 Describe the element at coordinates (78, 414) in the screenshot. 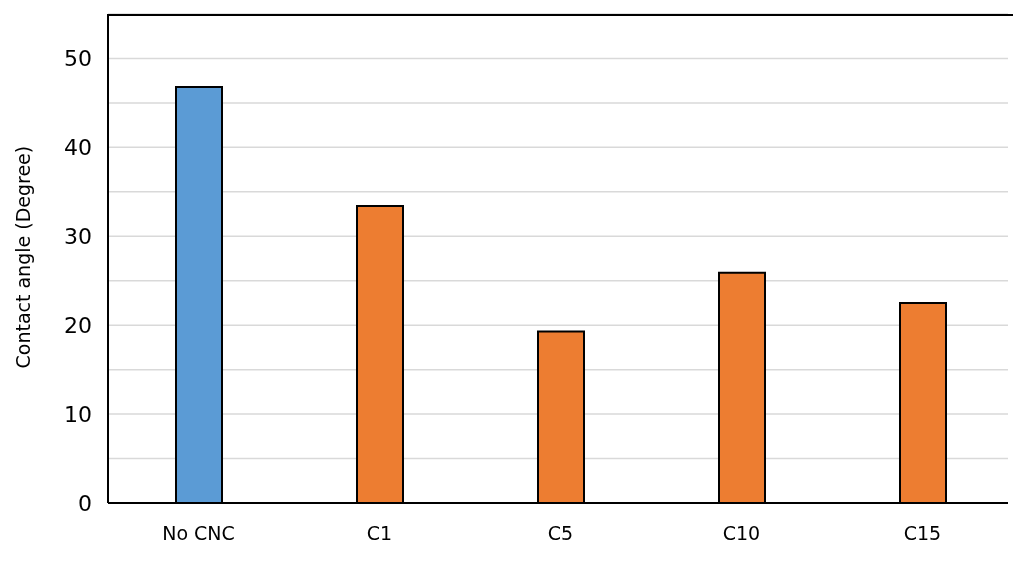

I see `y-tick-label: 10` at that location.